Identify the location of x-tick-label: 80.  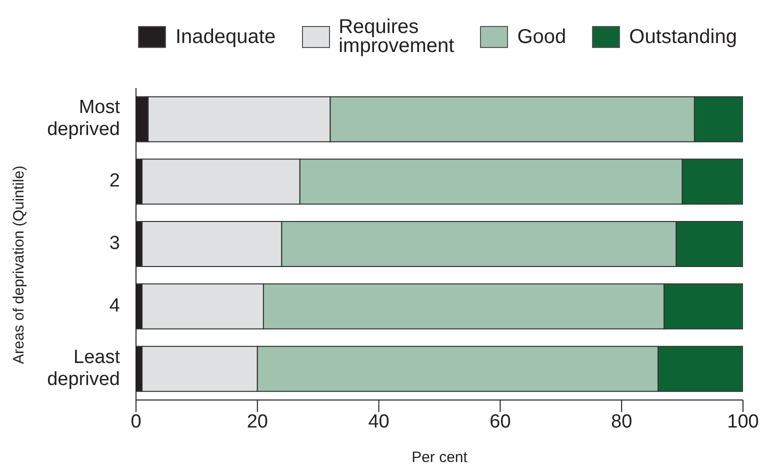
(621, 421).